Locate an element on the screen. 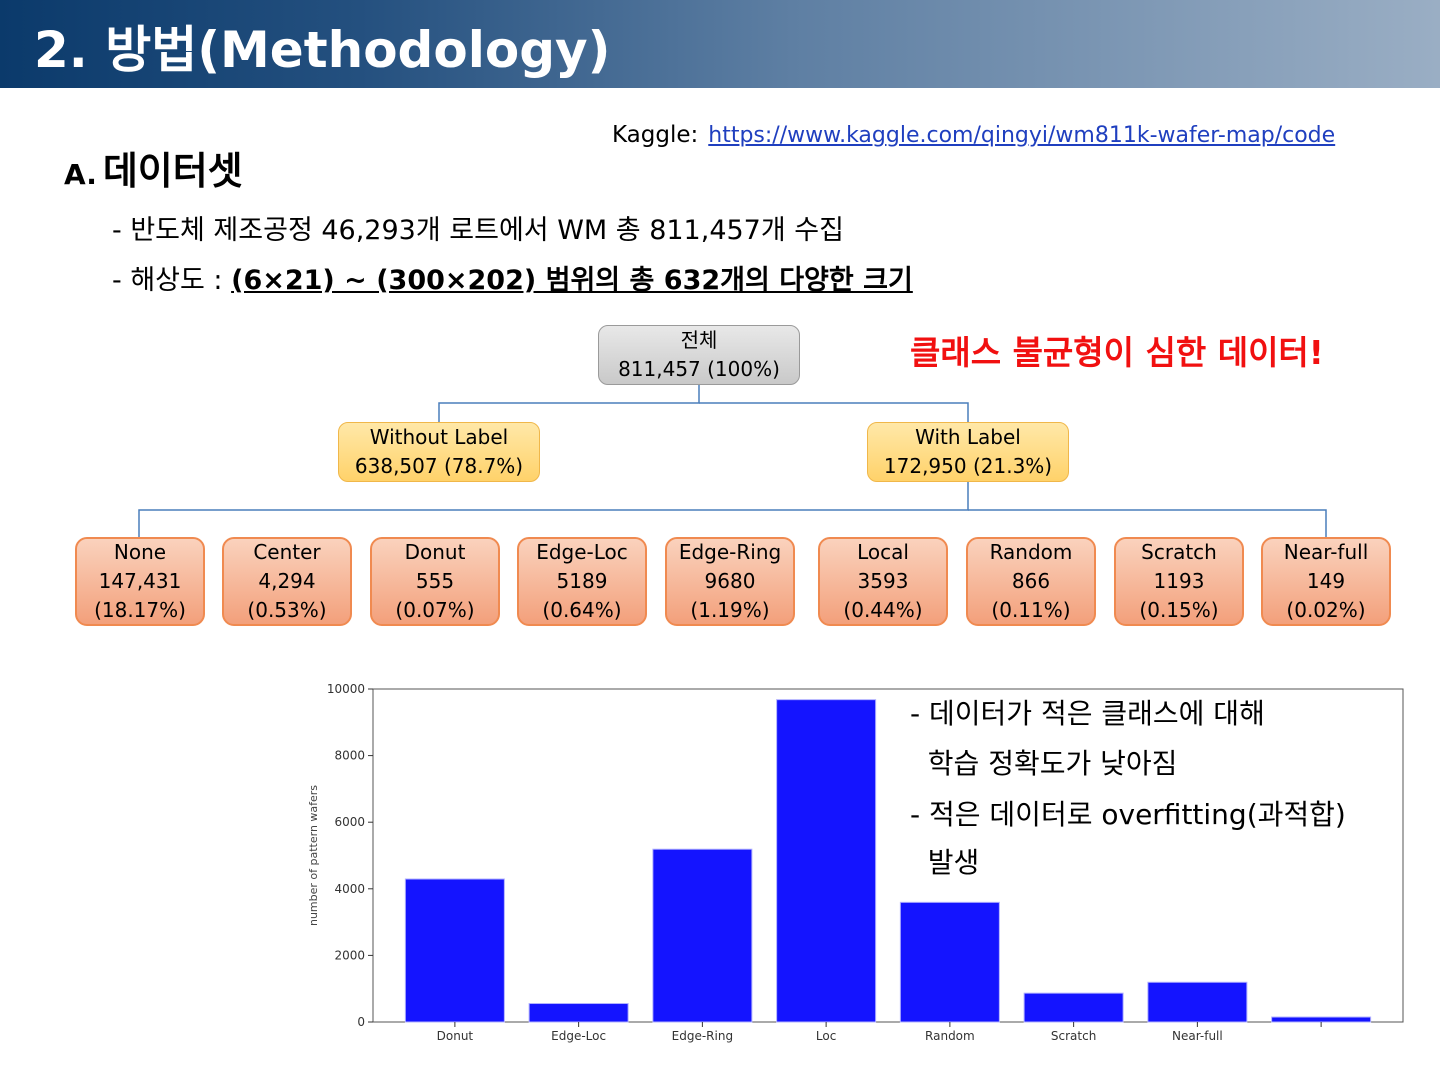  leaf-count: 866 is located at coordinates (1031, 581).